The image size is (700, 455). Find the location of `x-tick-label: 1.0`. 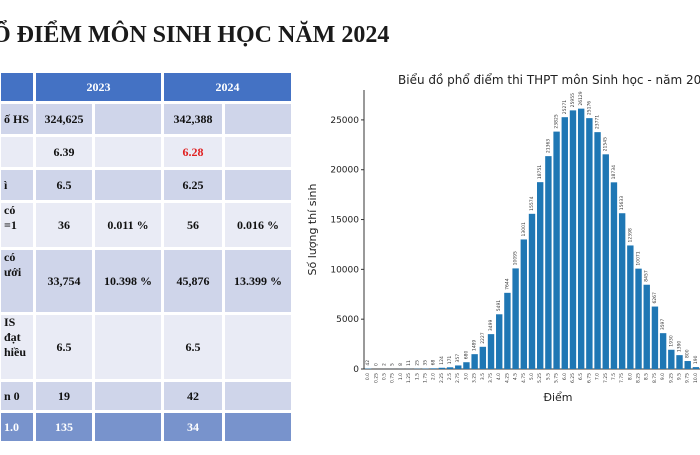

x-tick-label: 1.0 is located at coordinates (401, 376).